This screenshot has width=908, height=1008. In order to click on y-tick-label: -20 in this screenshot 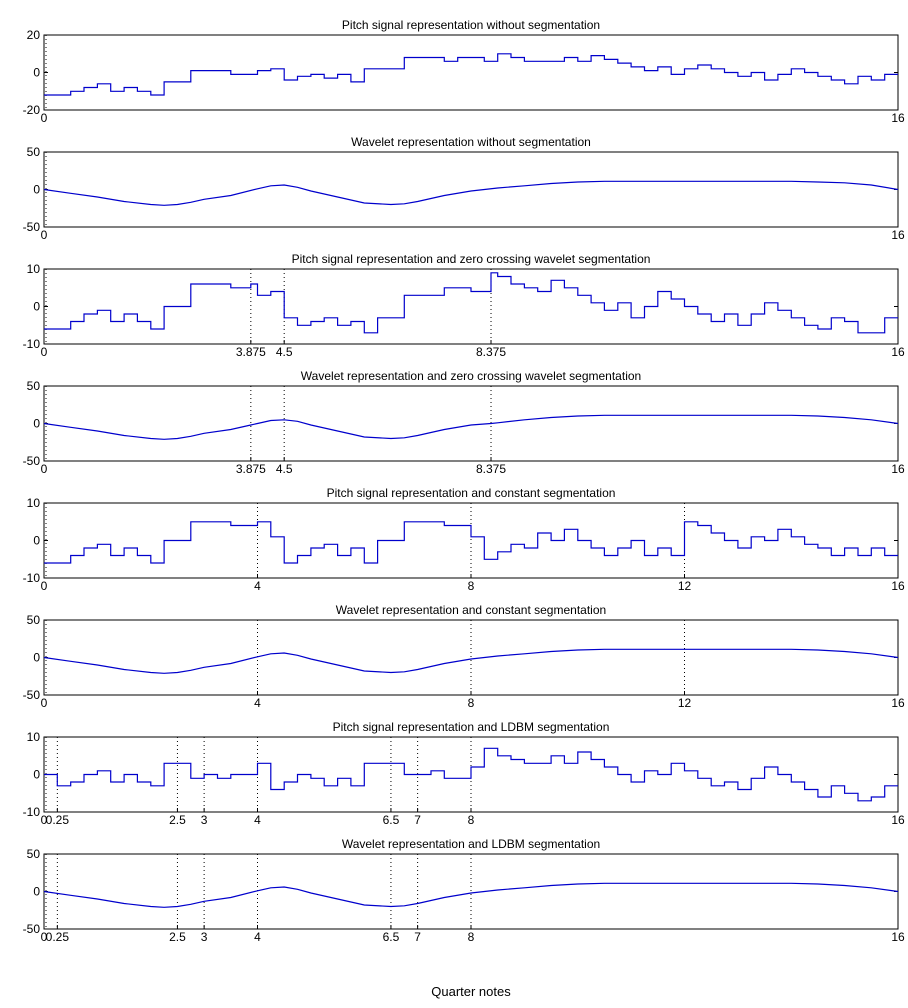, I will do `click(32, 110)`.